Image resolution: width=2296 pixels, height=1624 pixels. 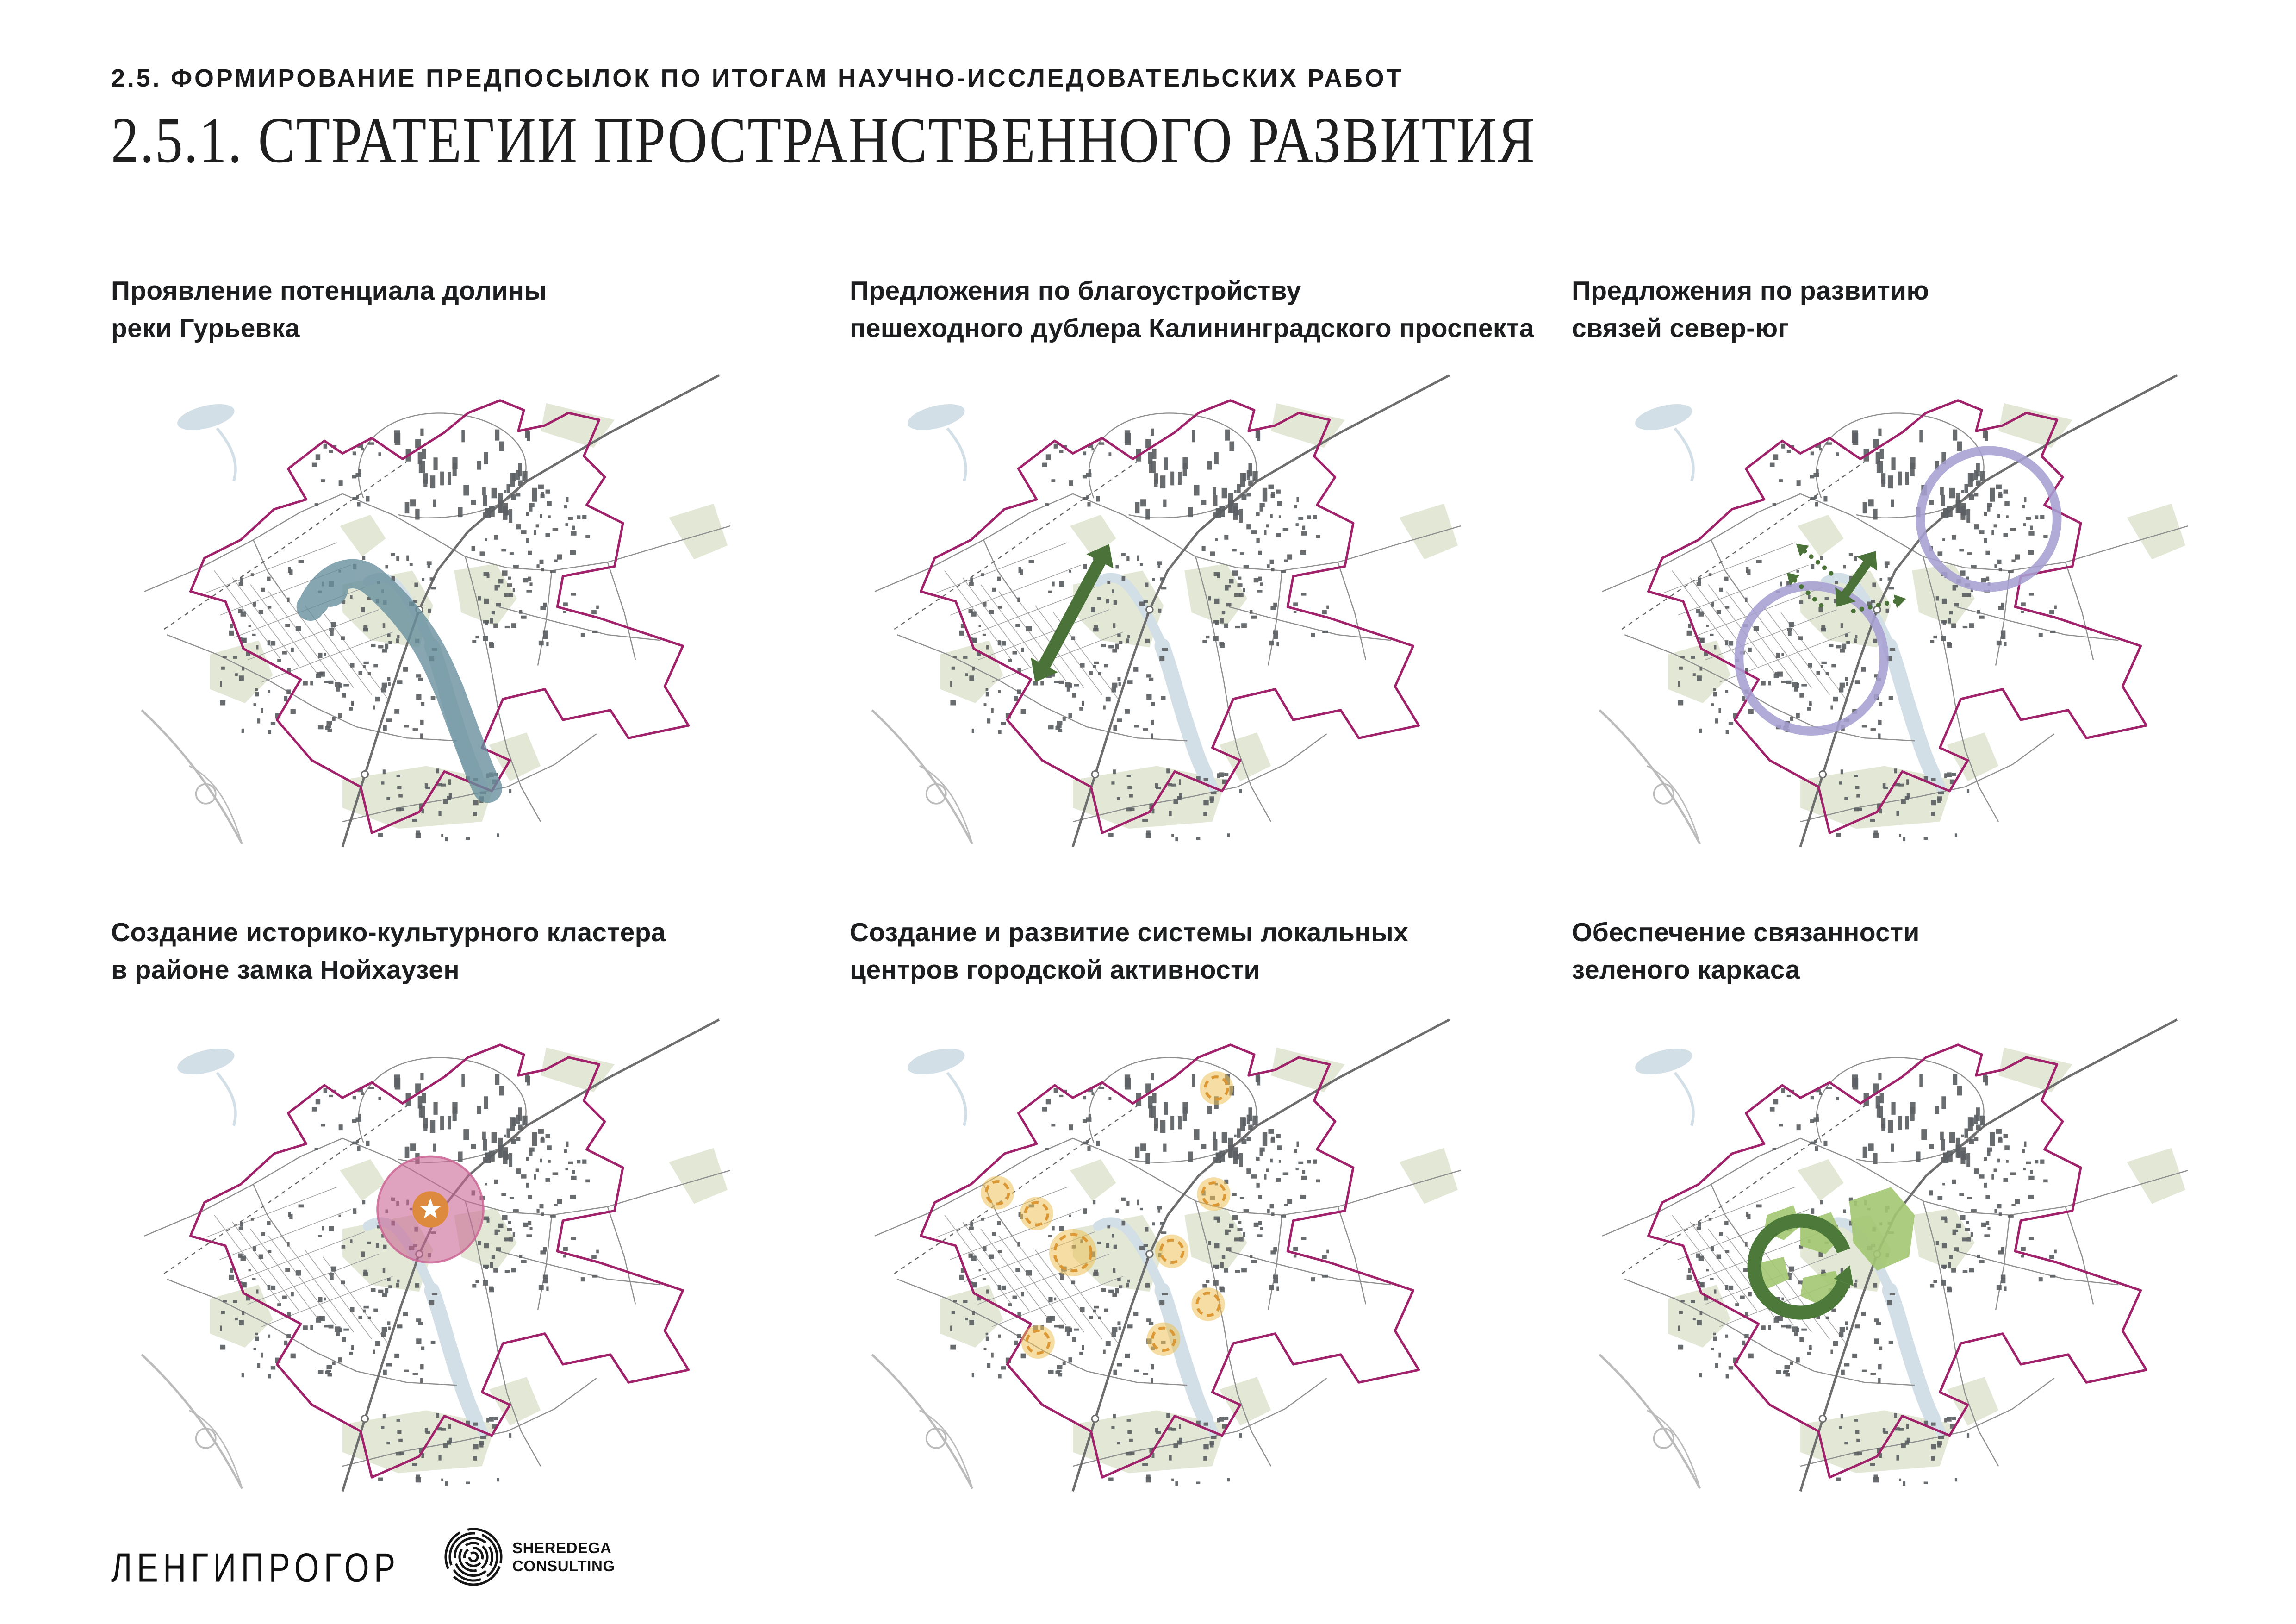 I want to click on consulting-word: CONSULTING, so click(x=563, y=1565).